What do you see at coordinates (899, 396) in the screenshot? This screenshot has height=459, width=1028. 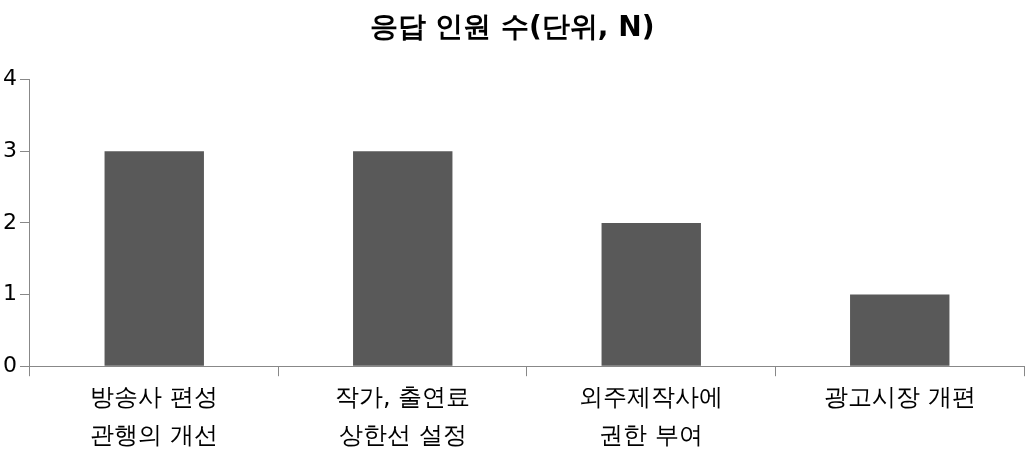 I see `x-tick-label: 광고시장 개편` at bounding box center [899, 396].